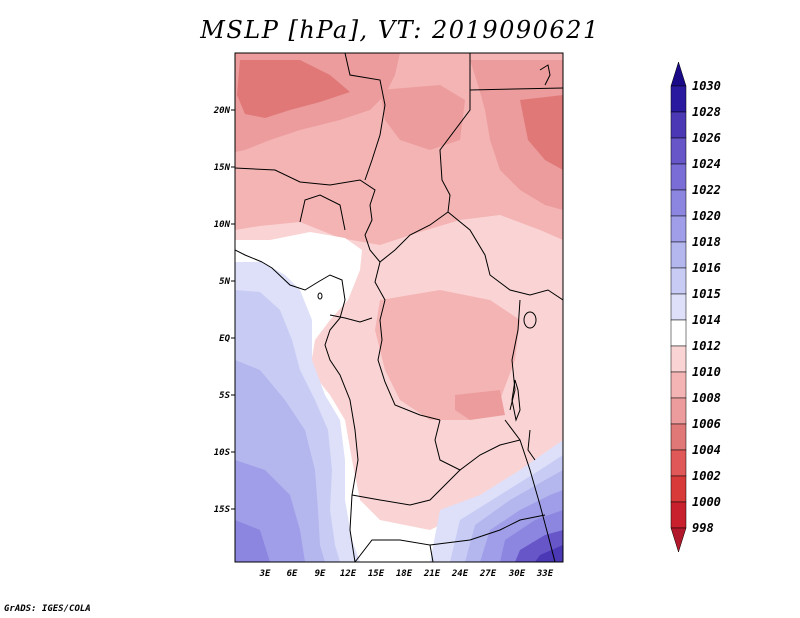  I want to click on lon-label: 15E, so click(376, 574).